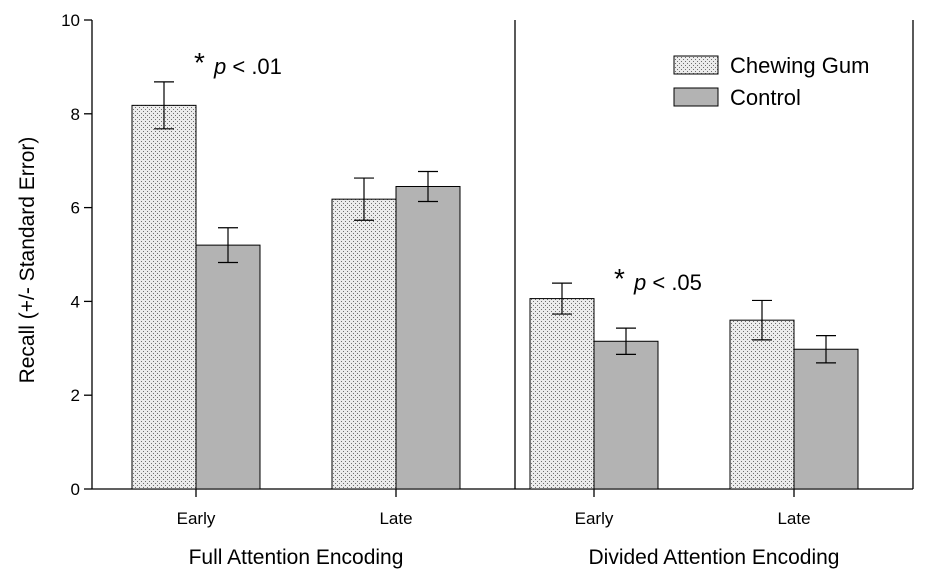  Describe the element at coordinates (75, 489) in the screenshot. I see `y-tick-label: 0` at that location.